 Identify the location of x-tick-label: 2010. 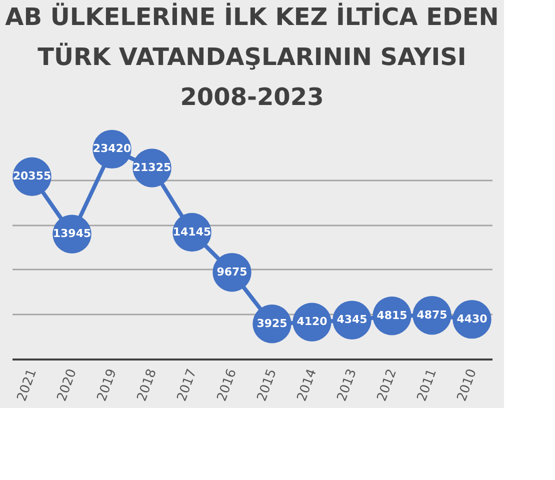
(467, 385).